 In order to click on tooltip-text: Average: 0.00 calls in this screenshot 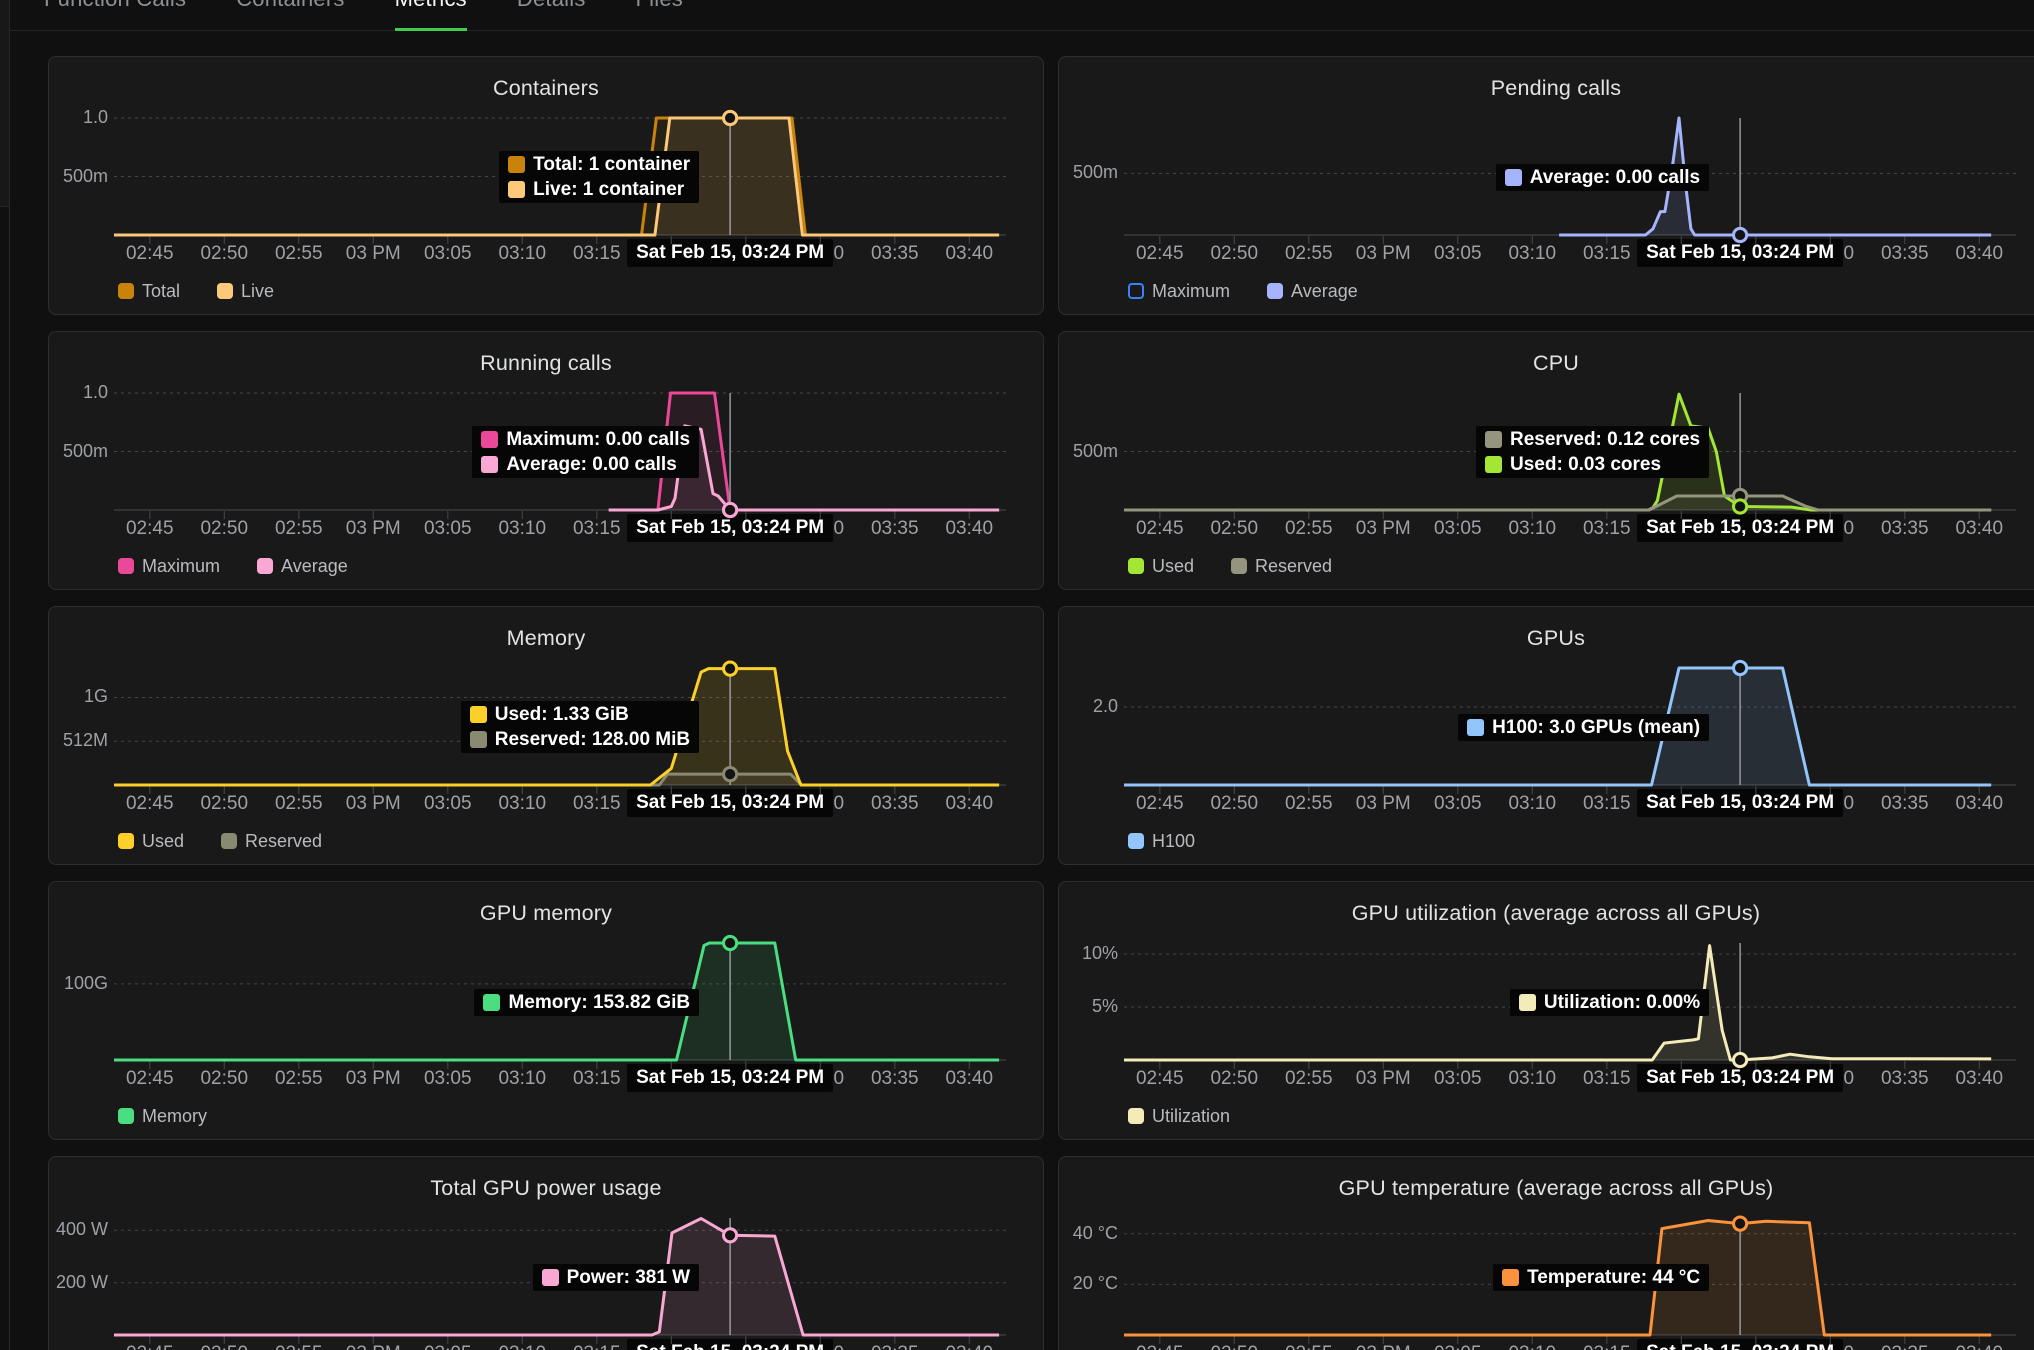, I will do `click(1615, 177)`.